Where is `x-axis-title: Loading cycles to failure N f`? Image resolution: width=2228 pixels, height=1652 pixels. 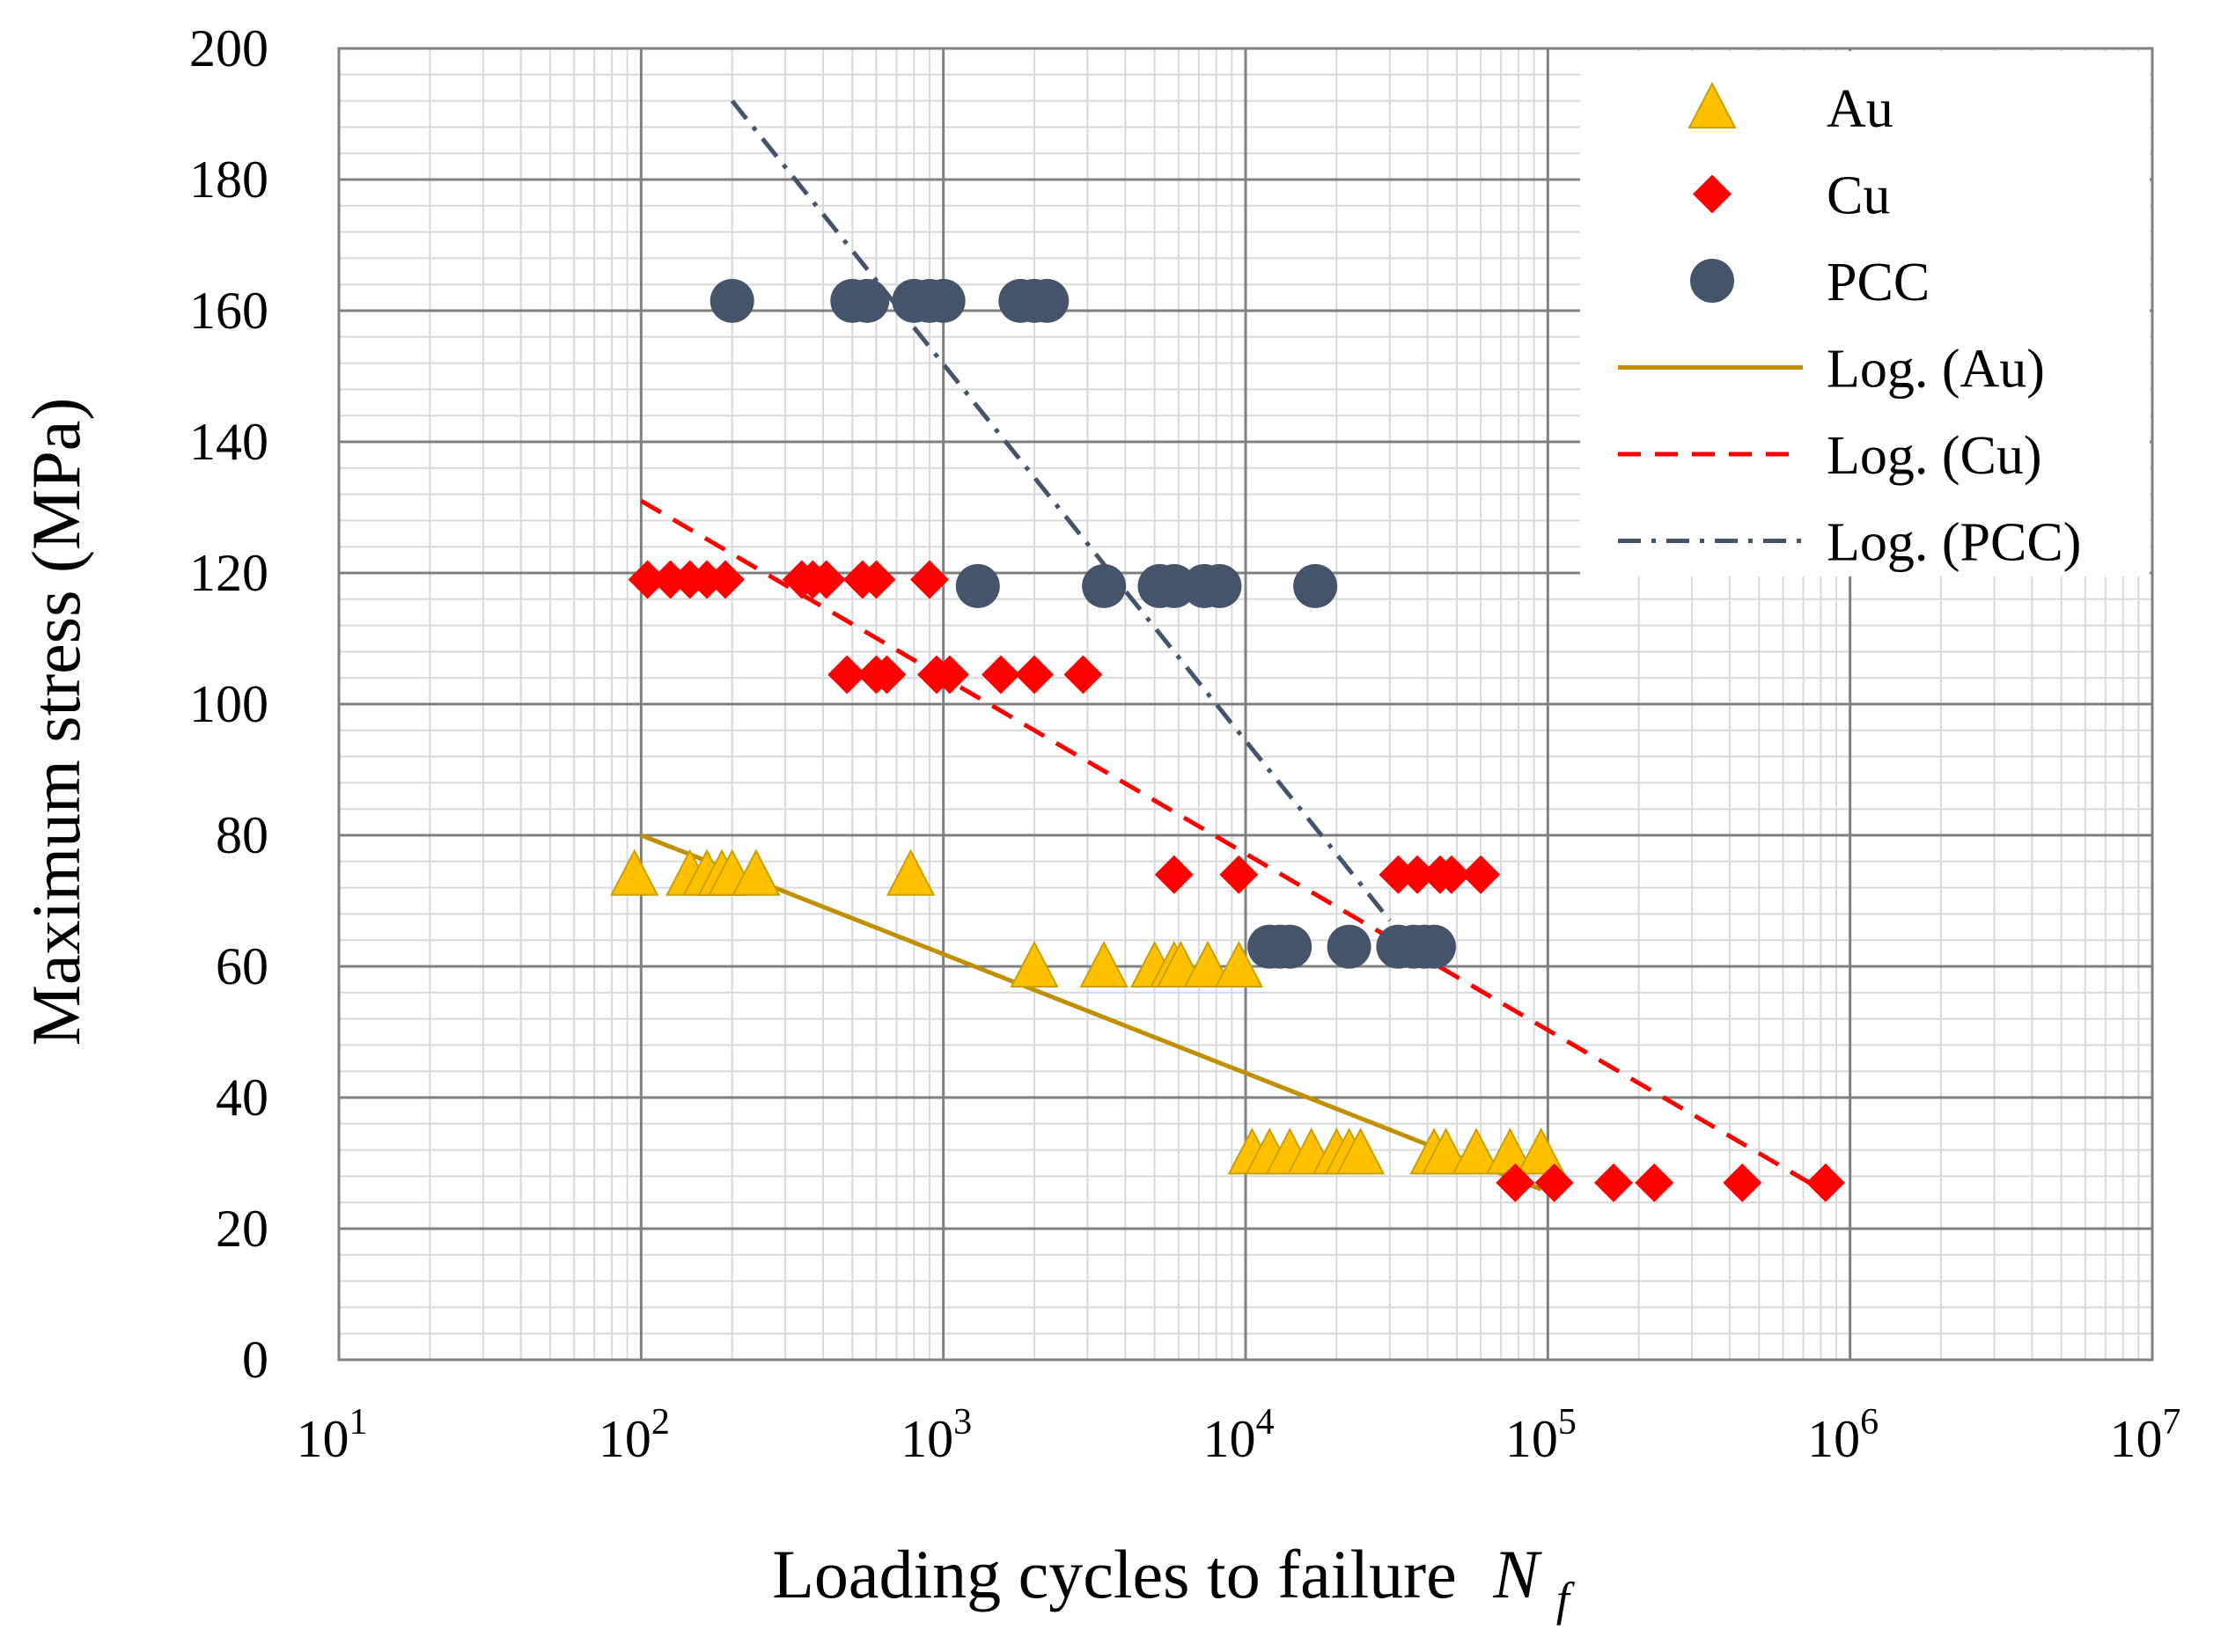
x-axis-title: Loading cycles to failure N f is located at coordinates (1174, 1581).